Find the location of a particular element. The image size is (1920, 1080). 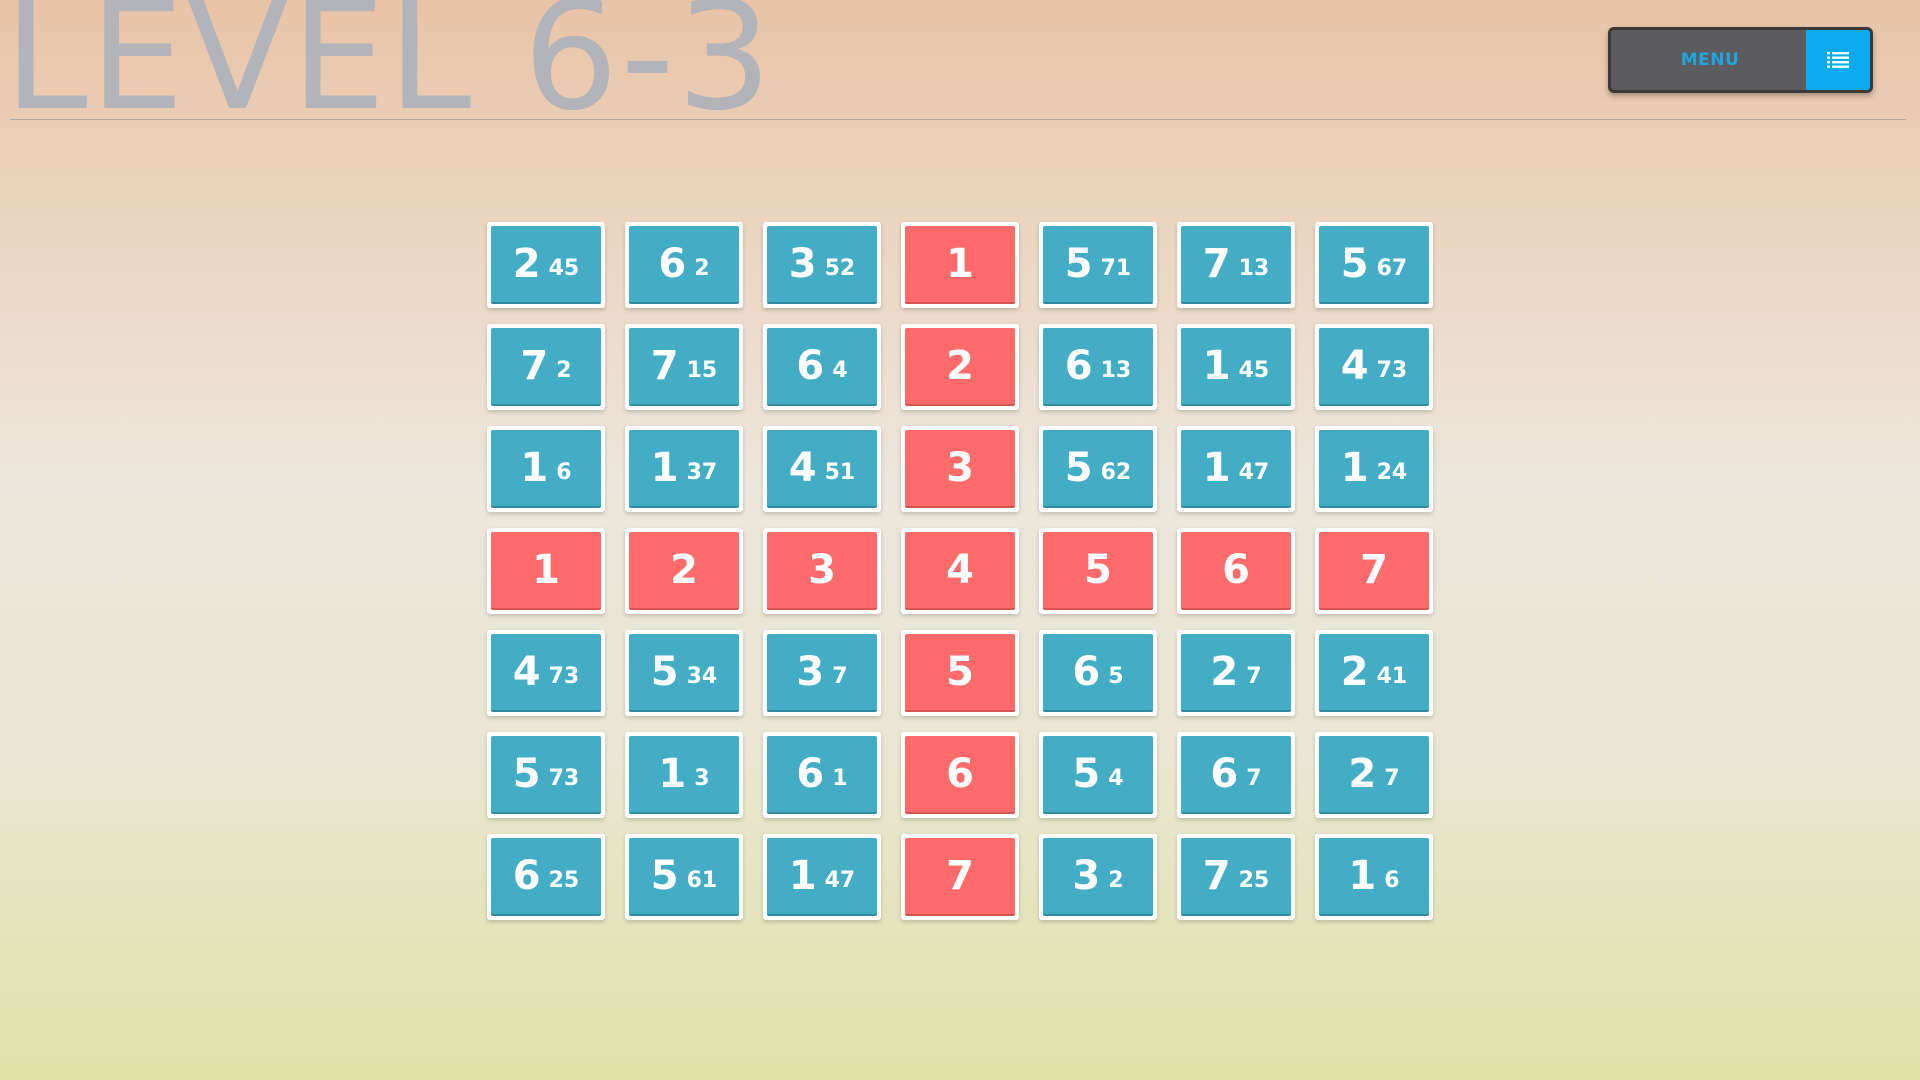

tile: 7 15 is located at coordinates (684, 367).